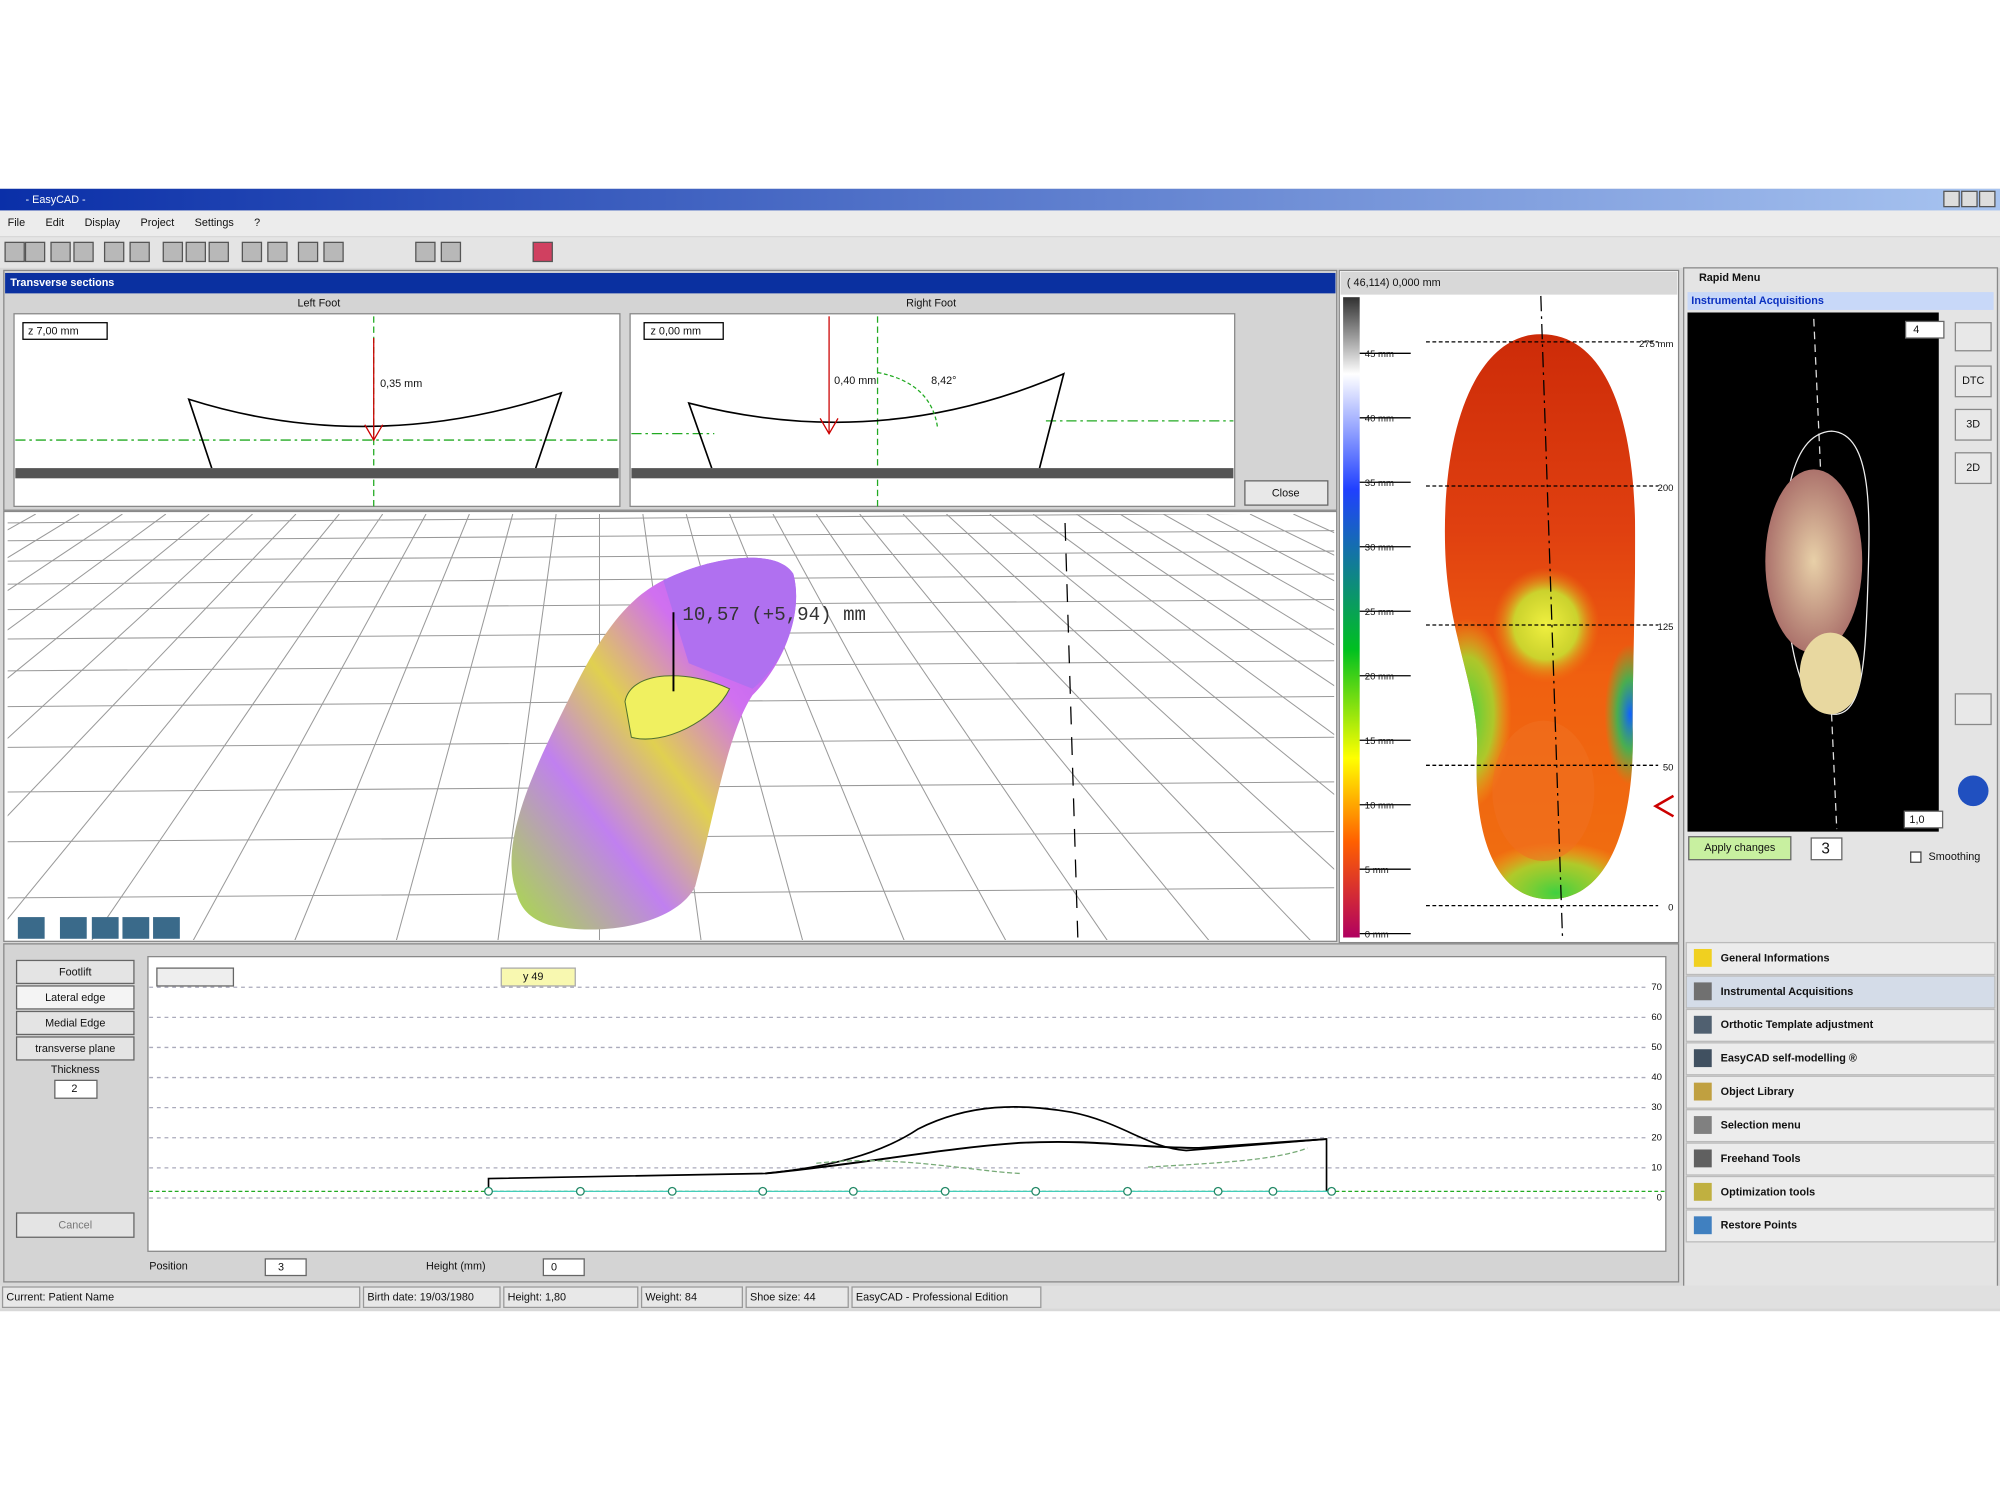 The image size is (2000, 1500). Describe the element at coordinates (420, 1298) in the screenshot. I see `status-text: Birth date: 19/03/1980` at that location.